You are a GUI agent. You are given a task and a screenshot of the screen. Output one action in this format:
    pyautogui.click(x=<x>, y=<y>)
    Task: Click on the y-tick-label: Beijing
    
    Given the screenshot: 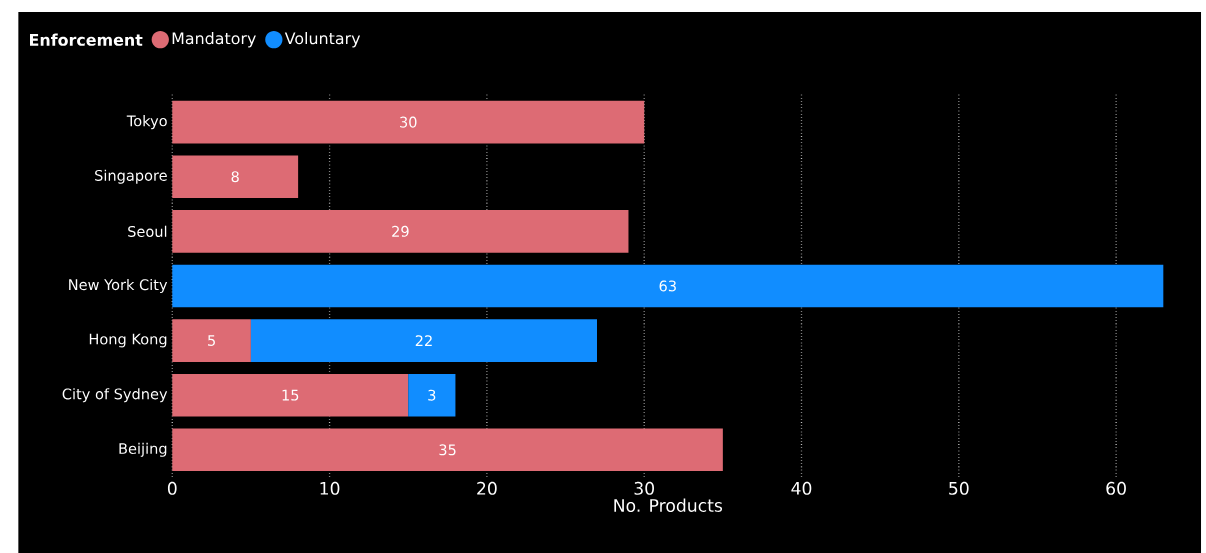 What is the action you would take?
    pyautogui.click(x=143, y=449)
    